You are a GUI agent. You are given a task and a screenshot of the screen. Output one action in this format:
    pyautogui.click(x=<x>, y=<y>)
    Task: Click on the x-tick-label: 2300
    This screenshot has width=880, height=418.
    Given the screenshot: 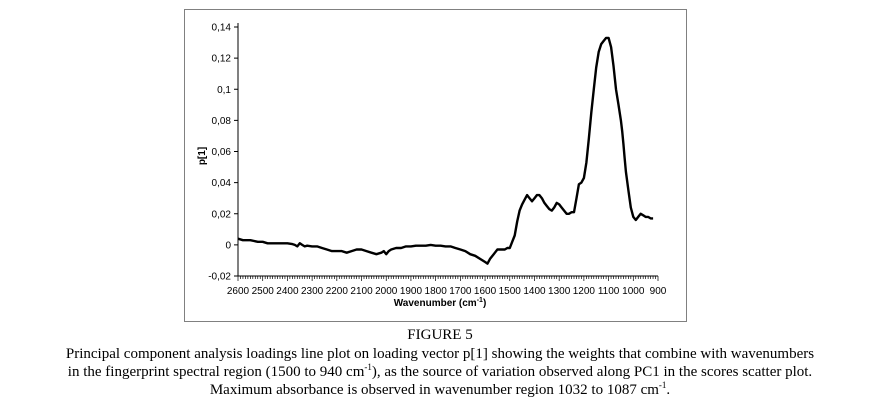 What is the action you would take?
    pyautogui.click(x=312, y=291)
    